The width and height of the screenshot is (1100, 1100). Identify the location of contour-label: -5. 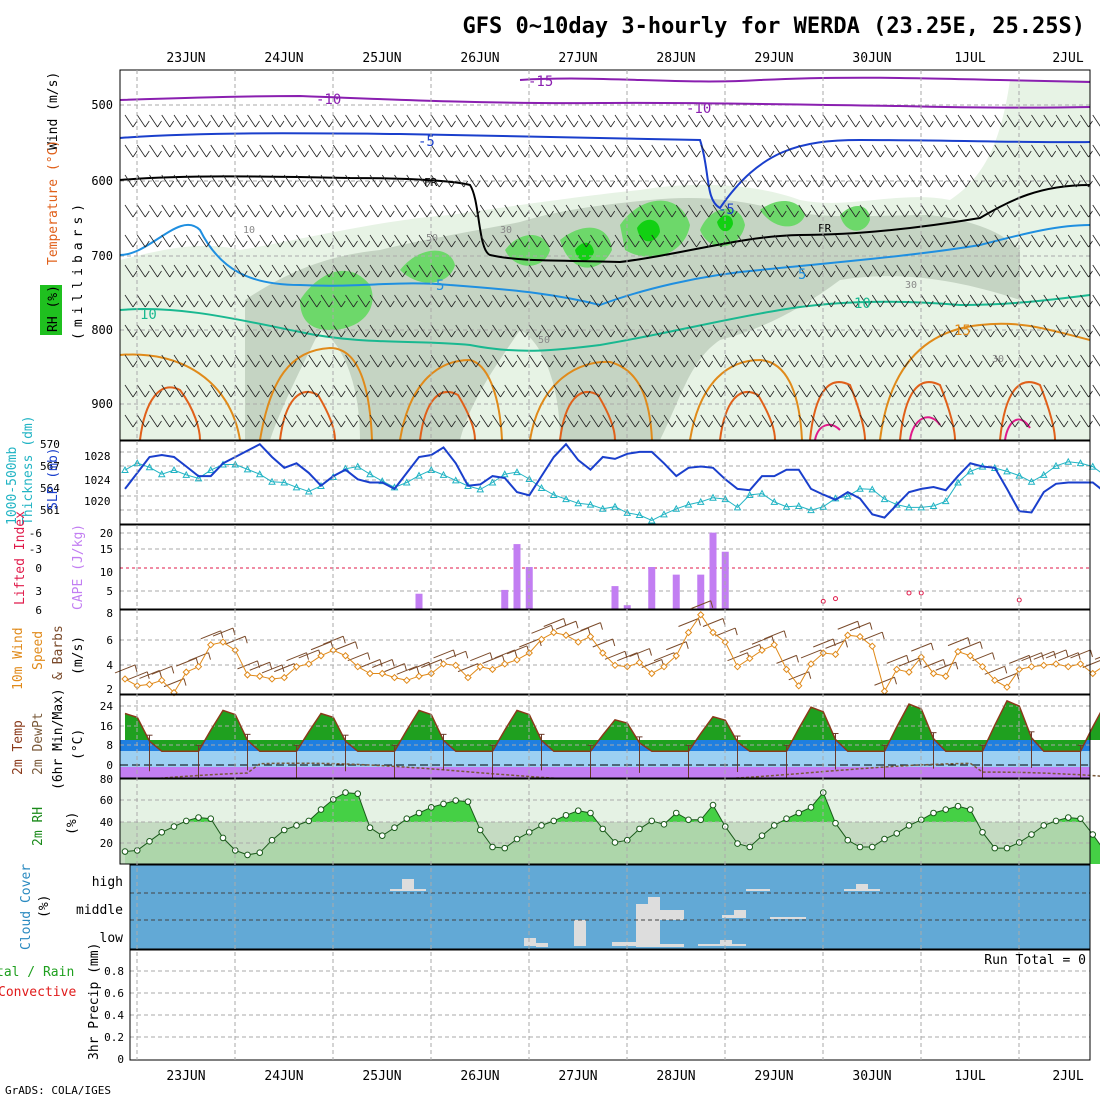
(726, 210).